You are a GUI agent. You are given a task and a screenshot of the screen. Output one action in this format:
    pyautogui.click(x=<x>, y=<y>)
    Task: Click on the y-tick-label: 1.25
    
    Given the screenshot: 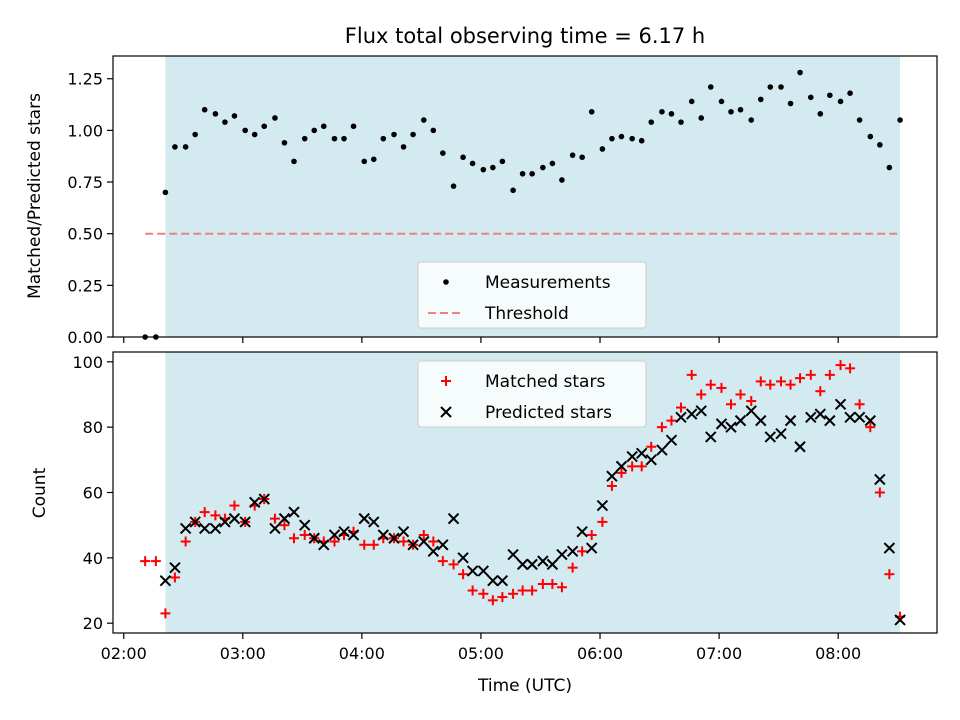 What is the action you would take?
    pyautogui.click(x=85, y=79)
    